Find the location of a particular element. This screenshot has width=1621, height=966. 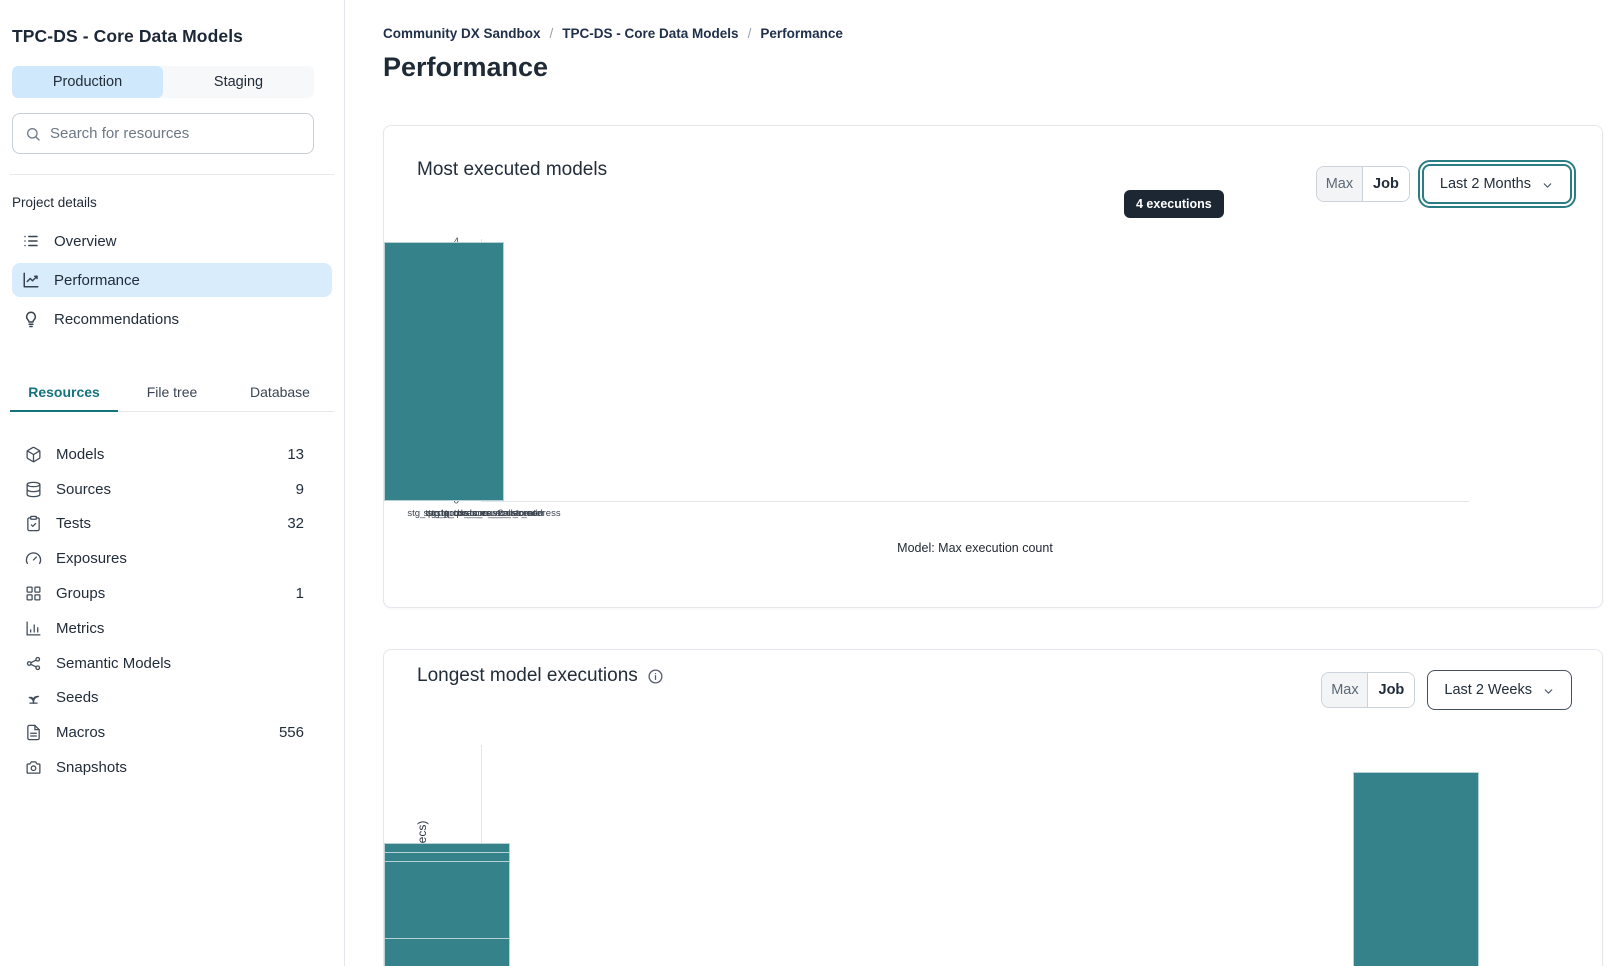

chart-controls: Max Job Last 2 Weeks is located at coordinates (1446, 690).